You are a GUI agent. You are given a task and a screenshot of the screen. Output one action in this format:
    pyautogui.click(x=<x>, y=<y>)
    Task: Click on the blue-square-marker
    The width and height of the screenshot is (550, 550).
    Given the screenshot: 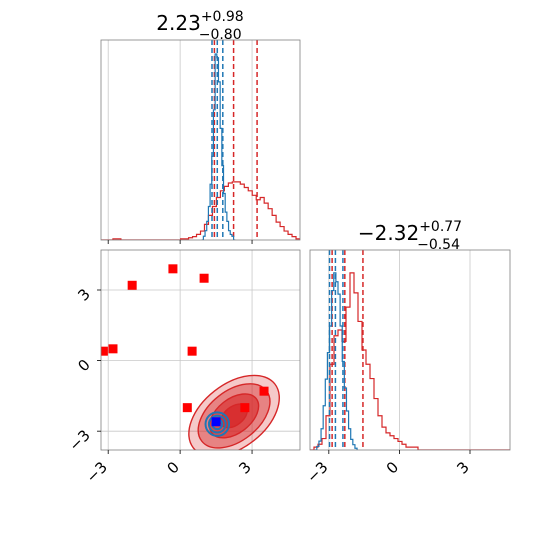 What is the action you would take?
    pyautogui.click(x=216, y=422)
    